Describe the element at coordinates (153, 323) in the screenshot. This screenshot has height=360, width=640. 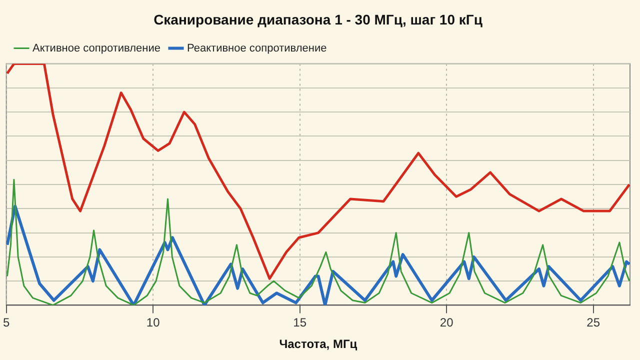
I see `x-tick-label: 10` at that location.